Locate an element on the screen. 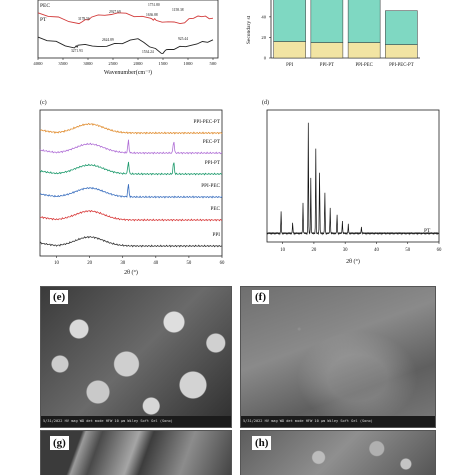 The image size is (474, 475). ftir-x-tick-label: 3000 is located at coordinates (88, 63).